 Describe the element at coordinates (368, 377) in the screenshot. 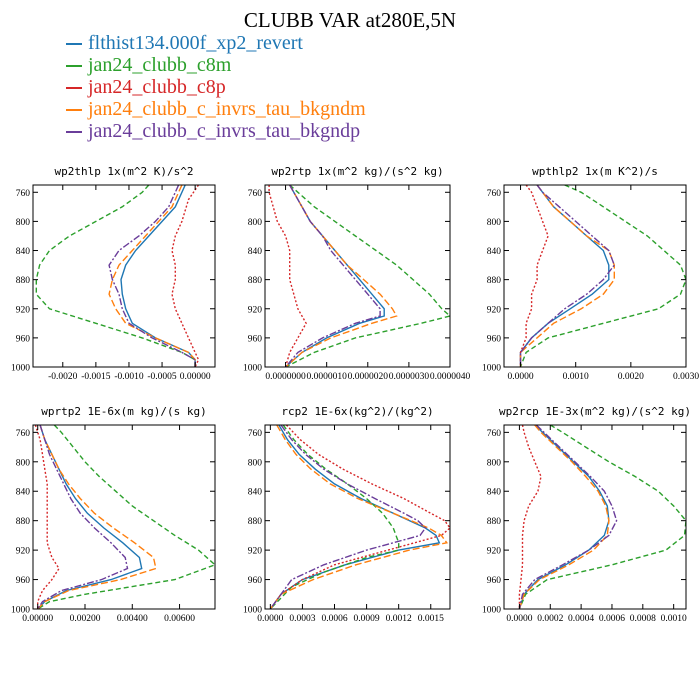

I see `x-tick-label: 0.0000020` at that location.